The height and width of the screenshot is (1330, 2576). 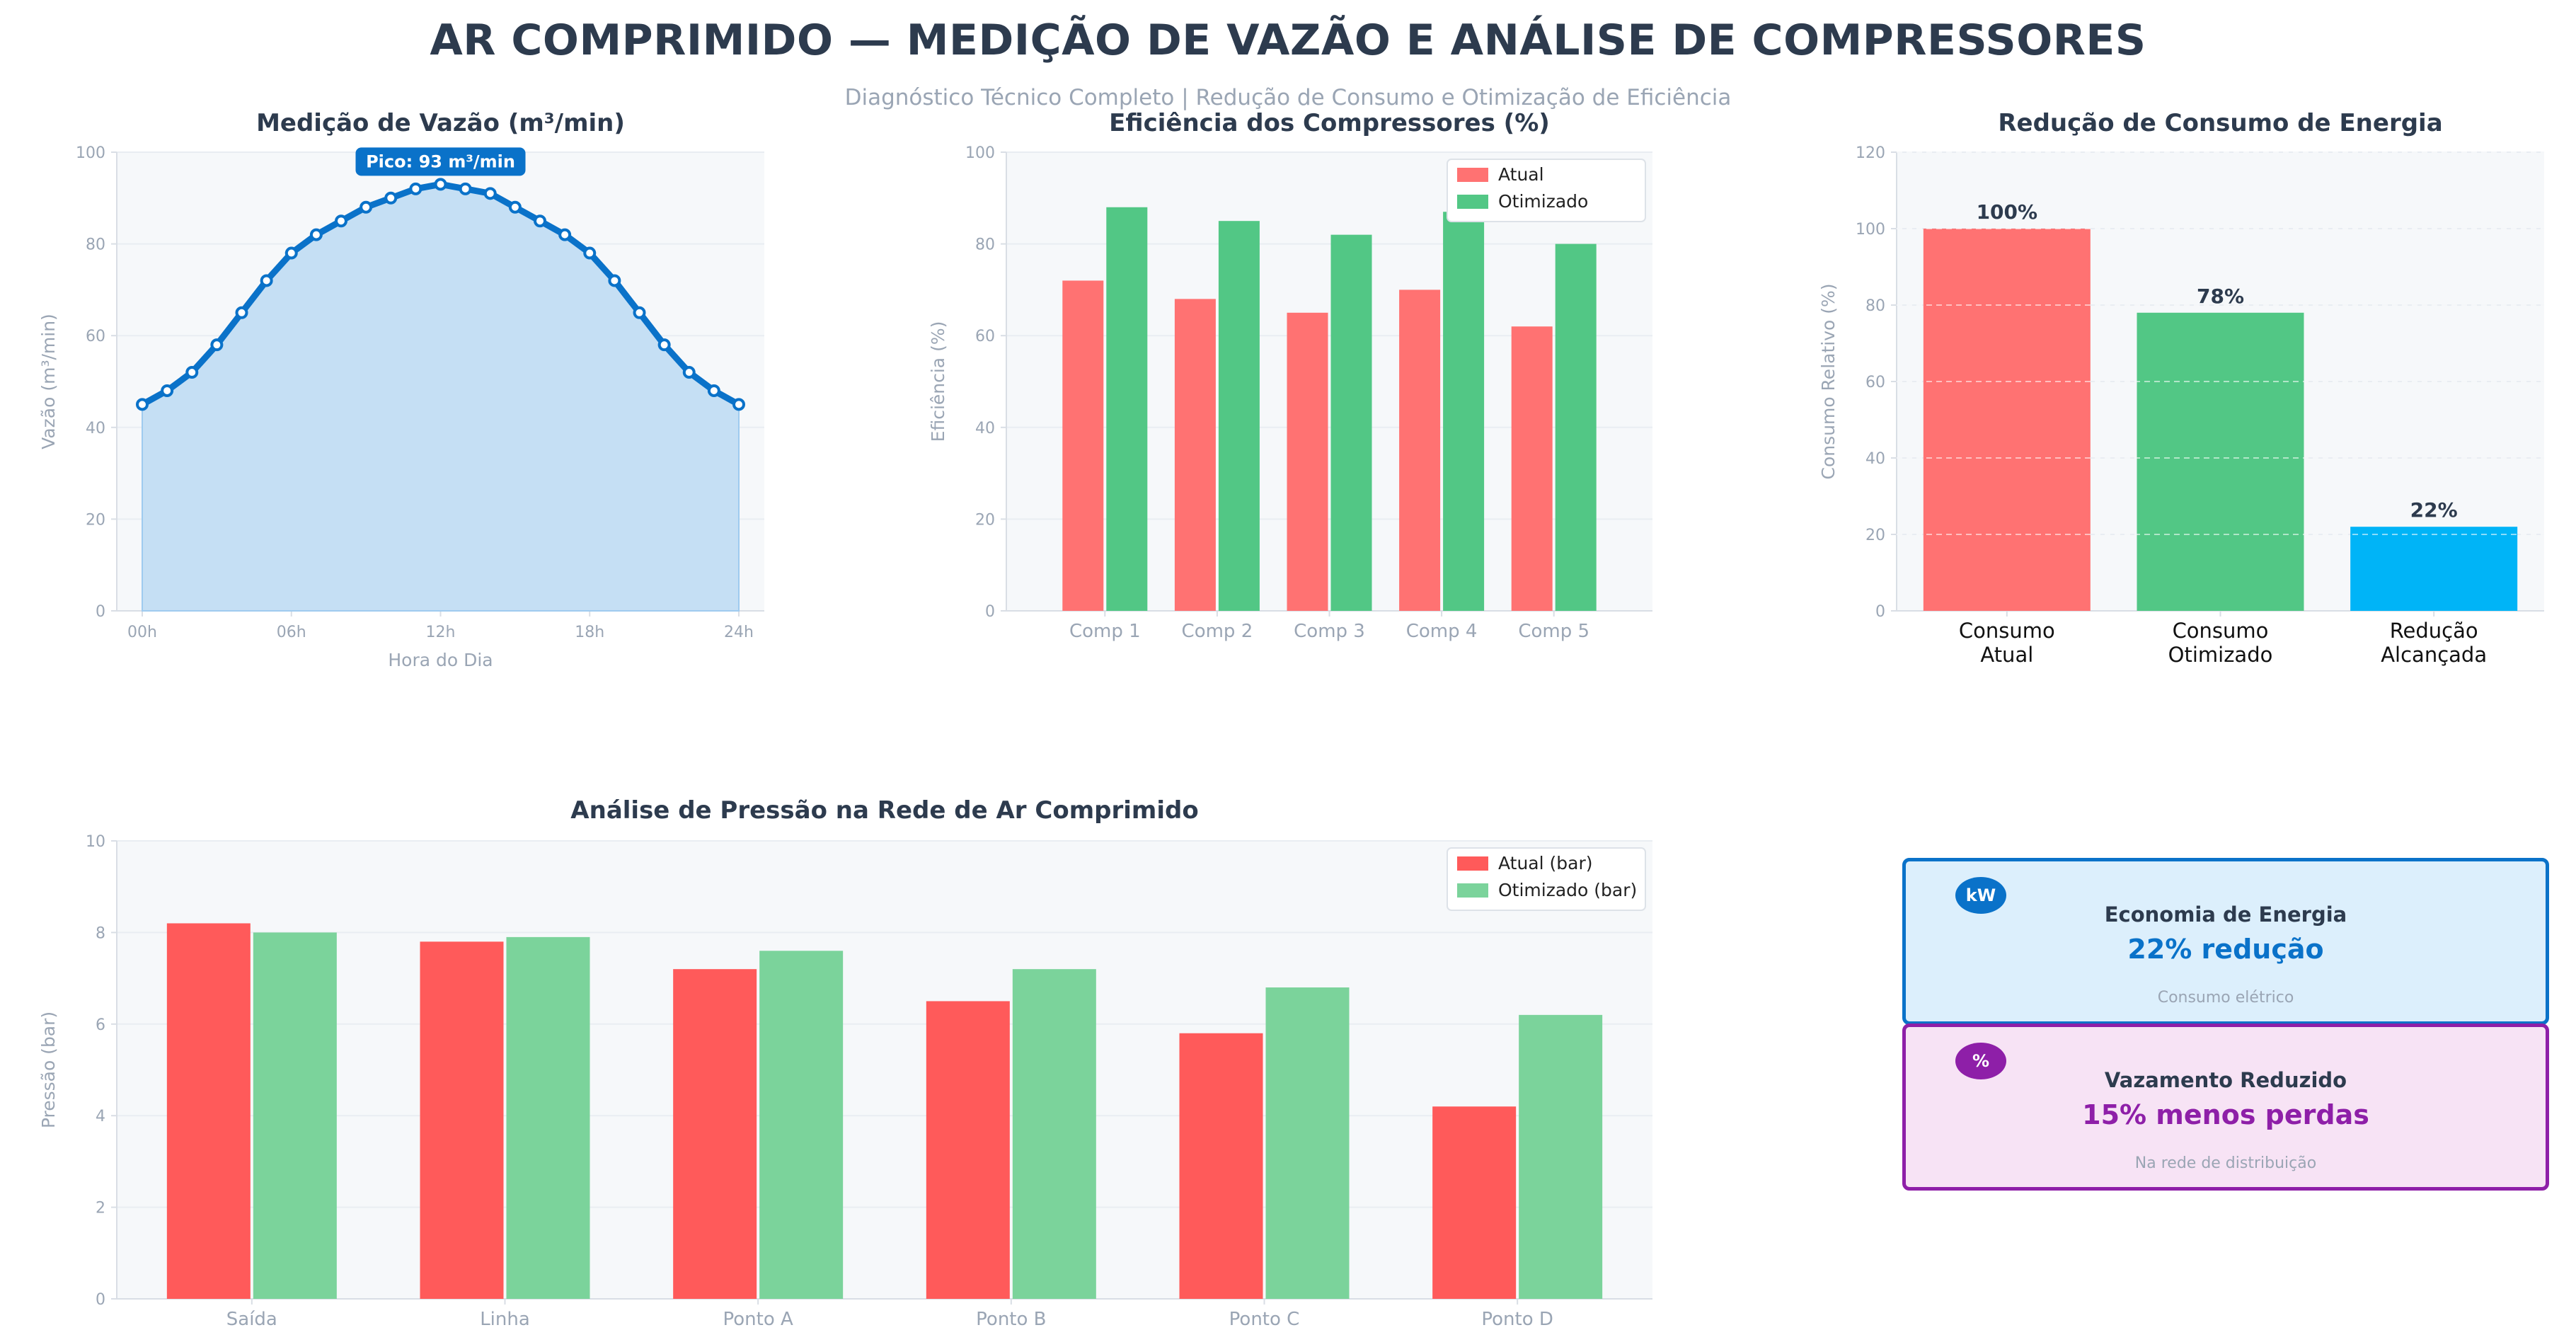 I want to click on legend-label: Otimizado, so click(x=1543, y=201).